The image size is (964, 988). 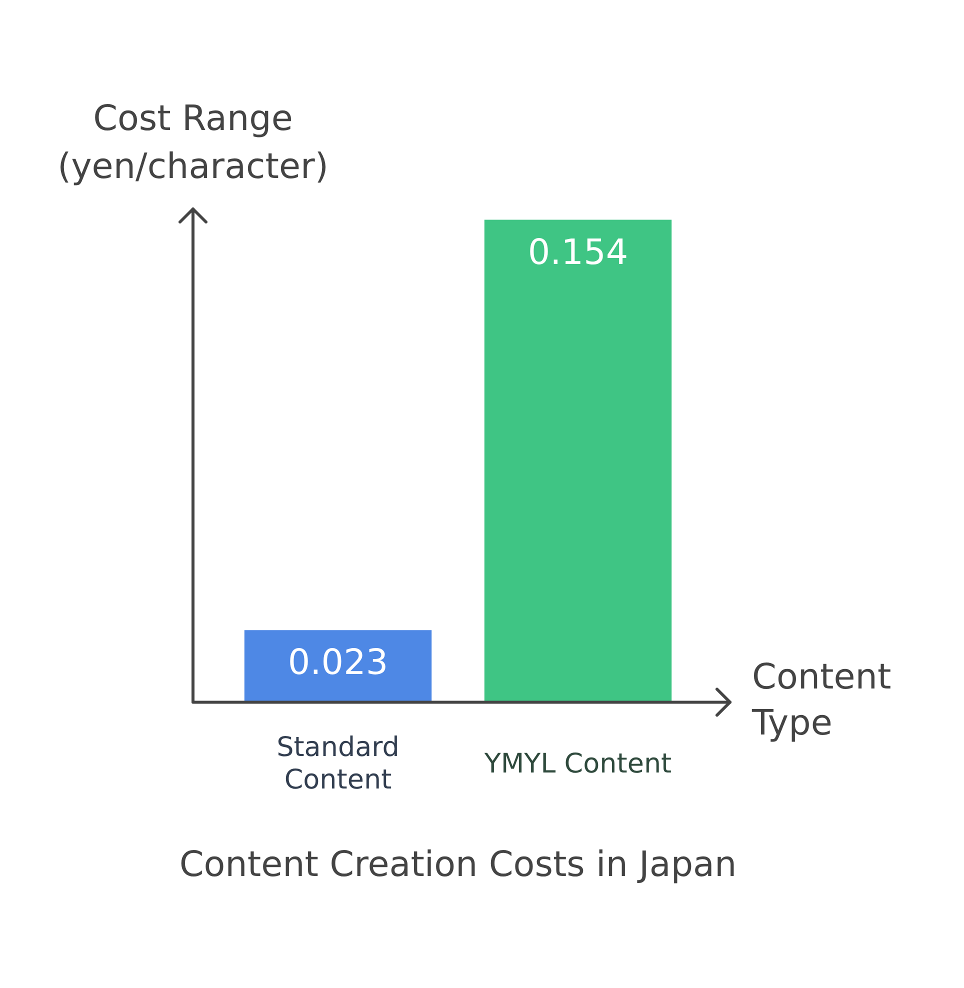 I want to click on y-axis-title: Cost Range (yen/character), so click(x=193, y=143).